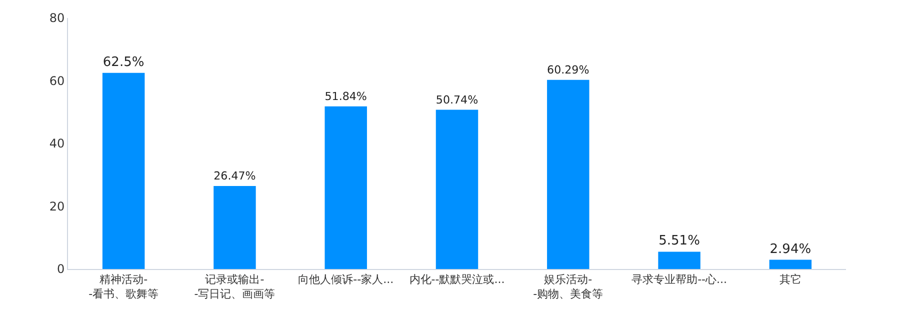 The image size is (906, 333). I want to click on y-tick-label: 20, so click(57, 206).